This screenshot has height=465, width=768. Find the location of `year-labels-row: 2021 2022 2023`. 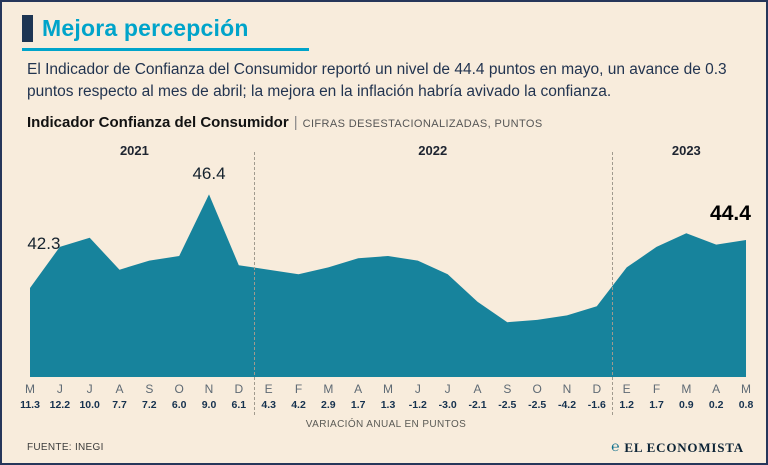

year-labels-row: 2021 2022 2023 is located at coordinates (384, 151).